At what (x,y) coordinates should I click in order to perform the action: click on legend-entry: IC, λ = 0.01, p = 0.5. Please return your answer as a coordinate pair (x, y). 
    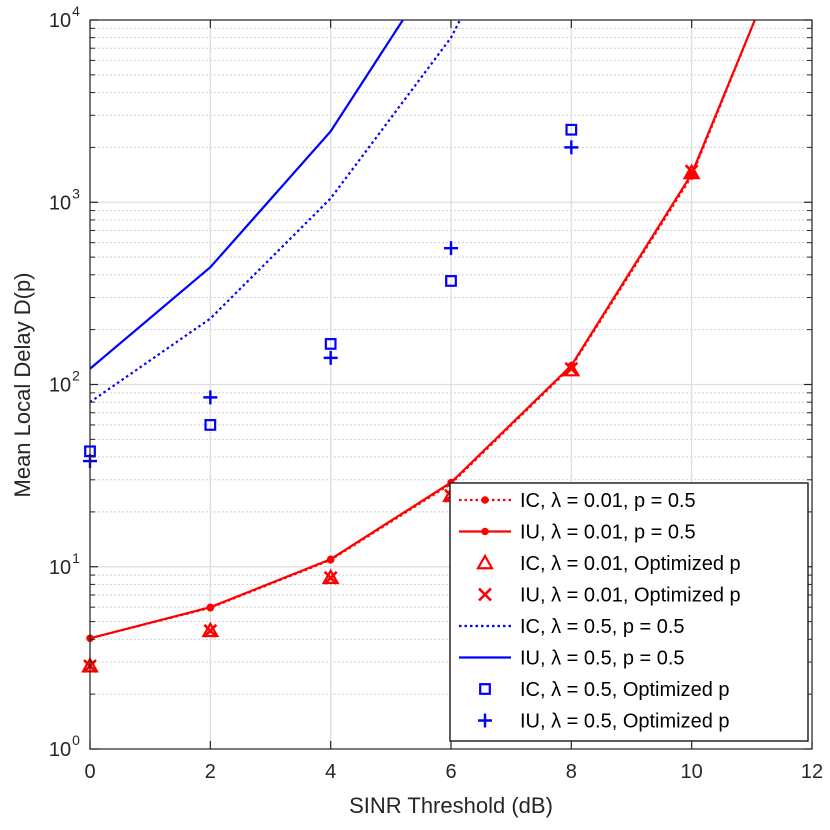
    Looking at the image, I should click on (577, 501).